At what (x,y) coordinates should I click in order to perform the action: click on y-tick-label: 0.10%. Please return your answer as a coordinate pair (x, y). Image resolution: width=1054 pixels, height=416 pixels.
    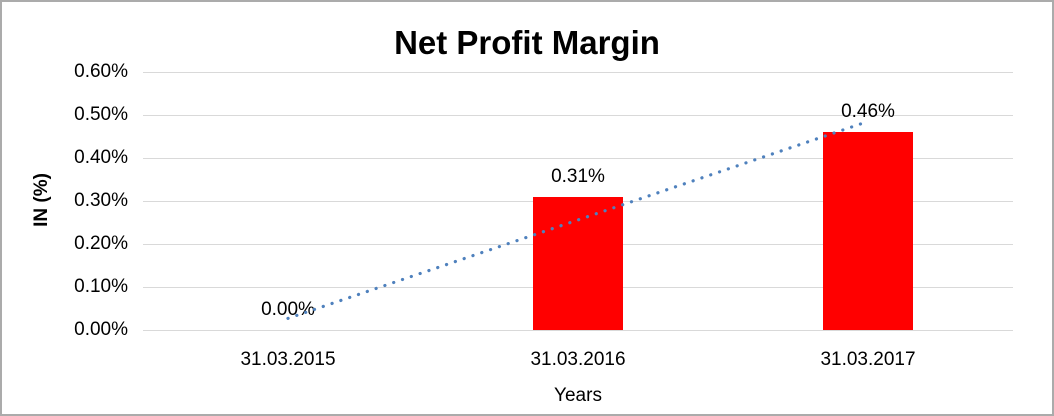
    Looking at the image, I should click on (101, 286).